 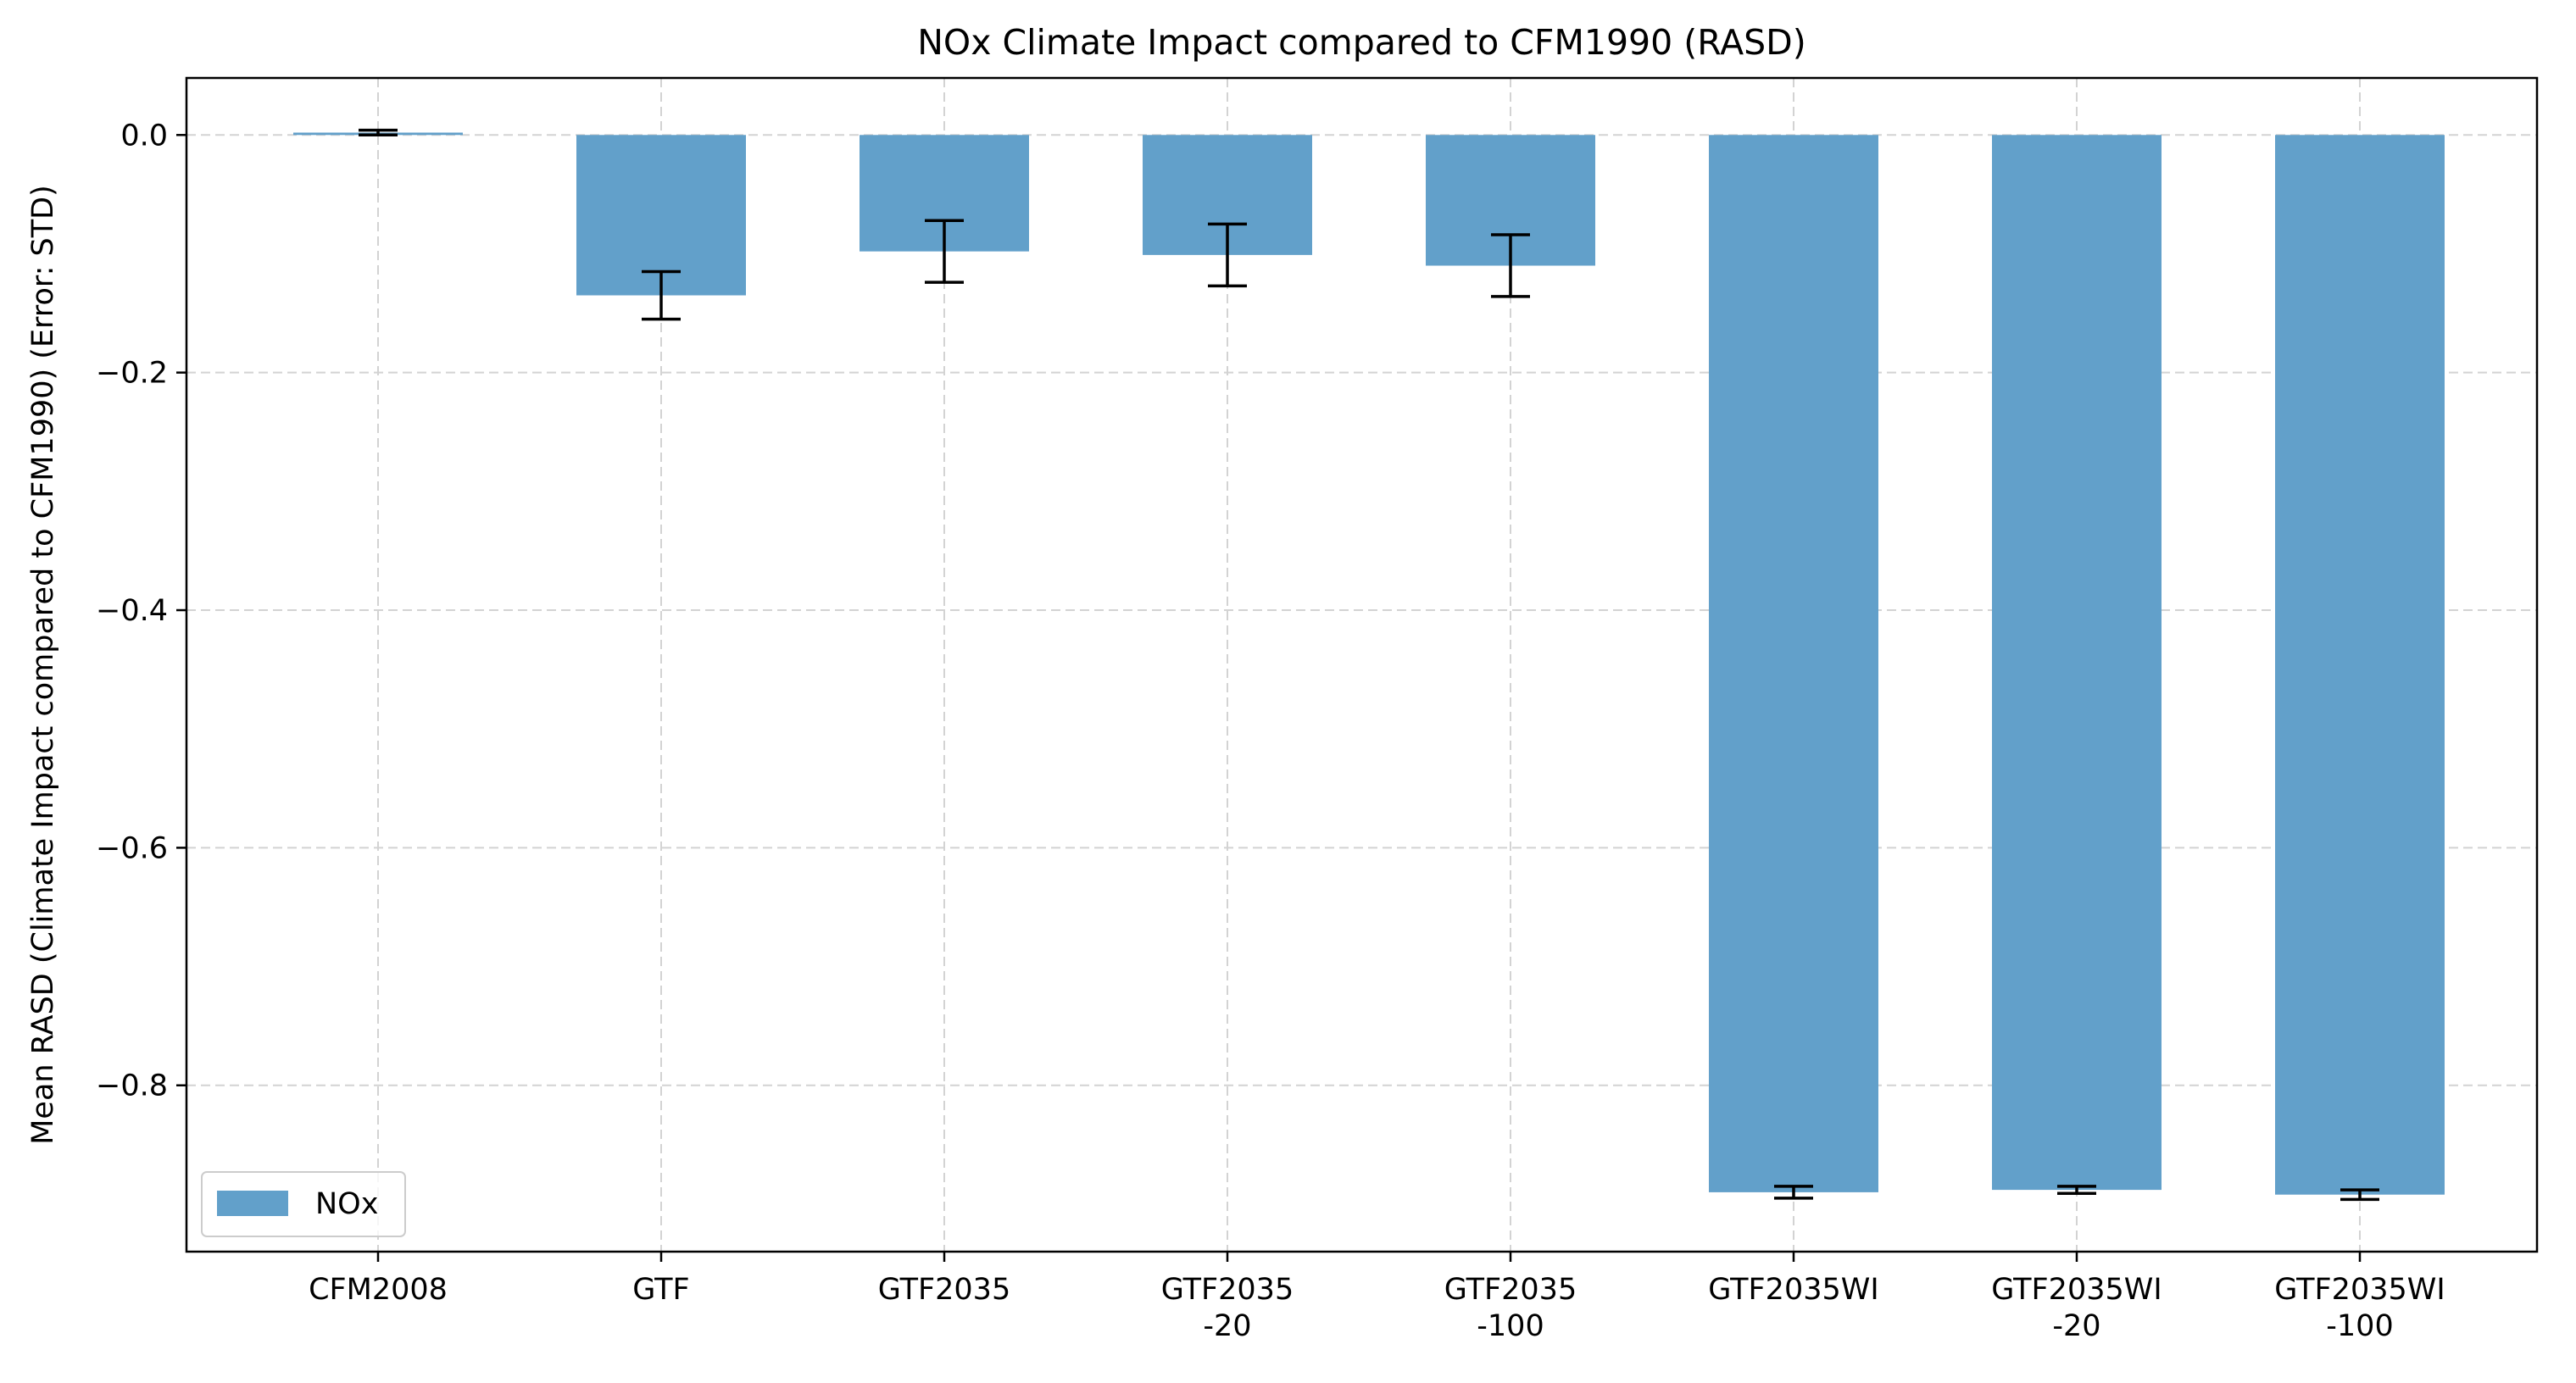 I want to click on x-tick-label: GTF2035WI, so click(x=1793, y=1290).